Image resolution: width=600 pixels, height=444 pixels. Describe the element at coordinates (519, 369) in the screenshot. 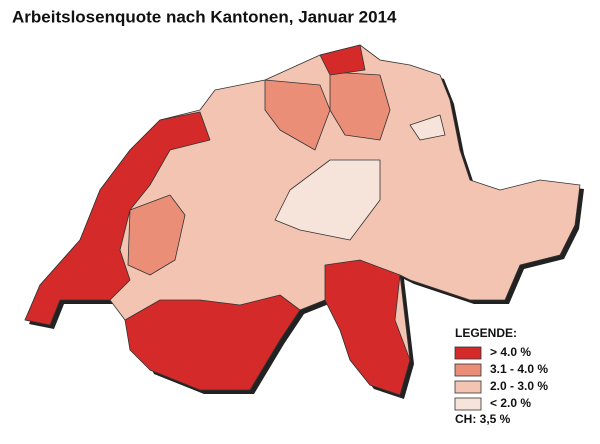

I see `legend-label: 3.1 - 4.0 %` at that location.